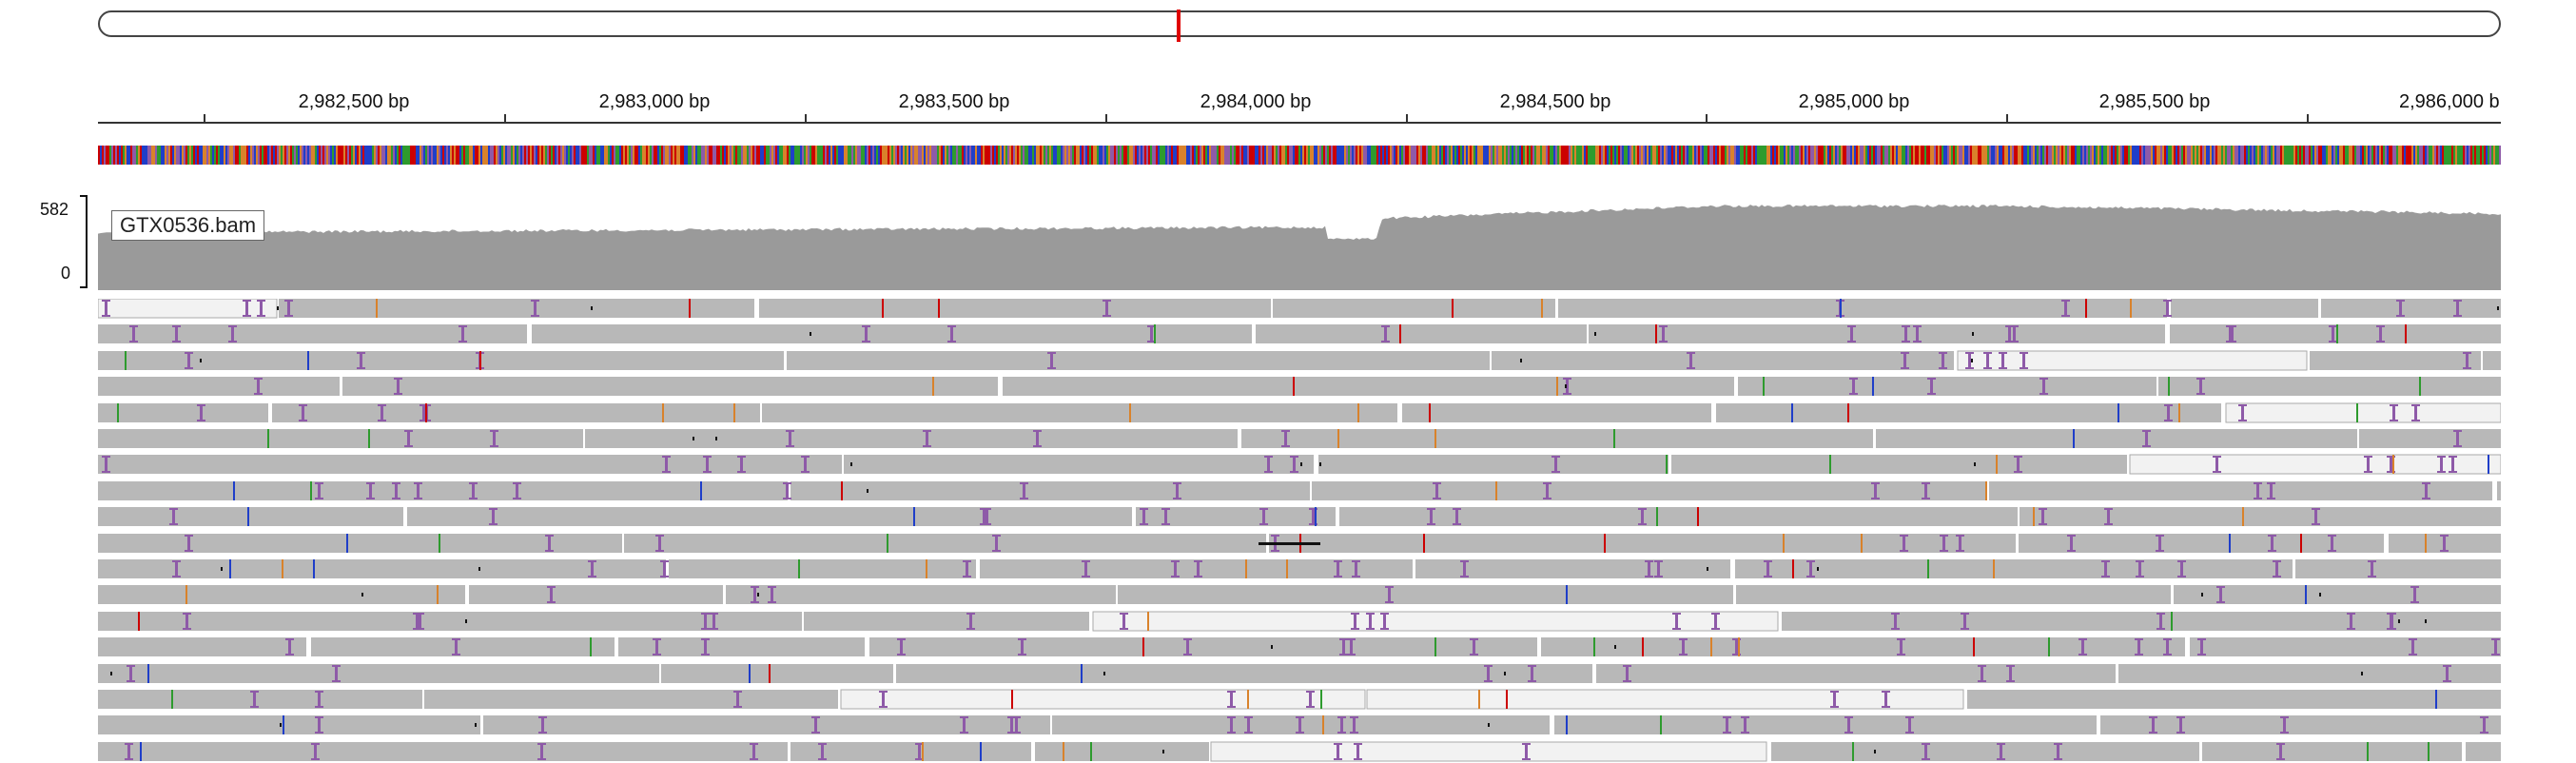 This screenshot has height=763, width=2576. I want to click on ruler-tick-label: 2,982,500 bp, so click(354, 101).